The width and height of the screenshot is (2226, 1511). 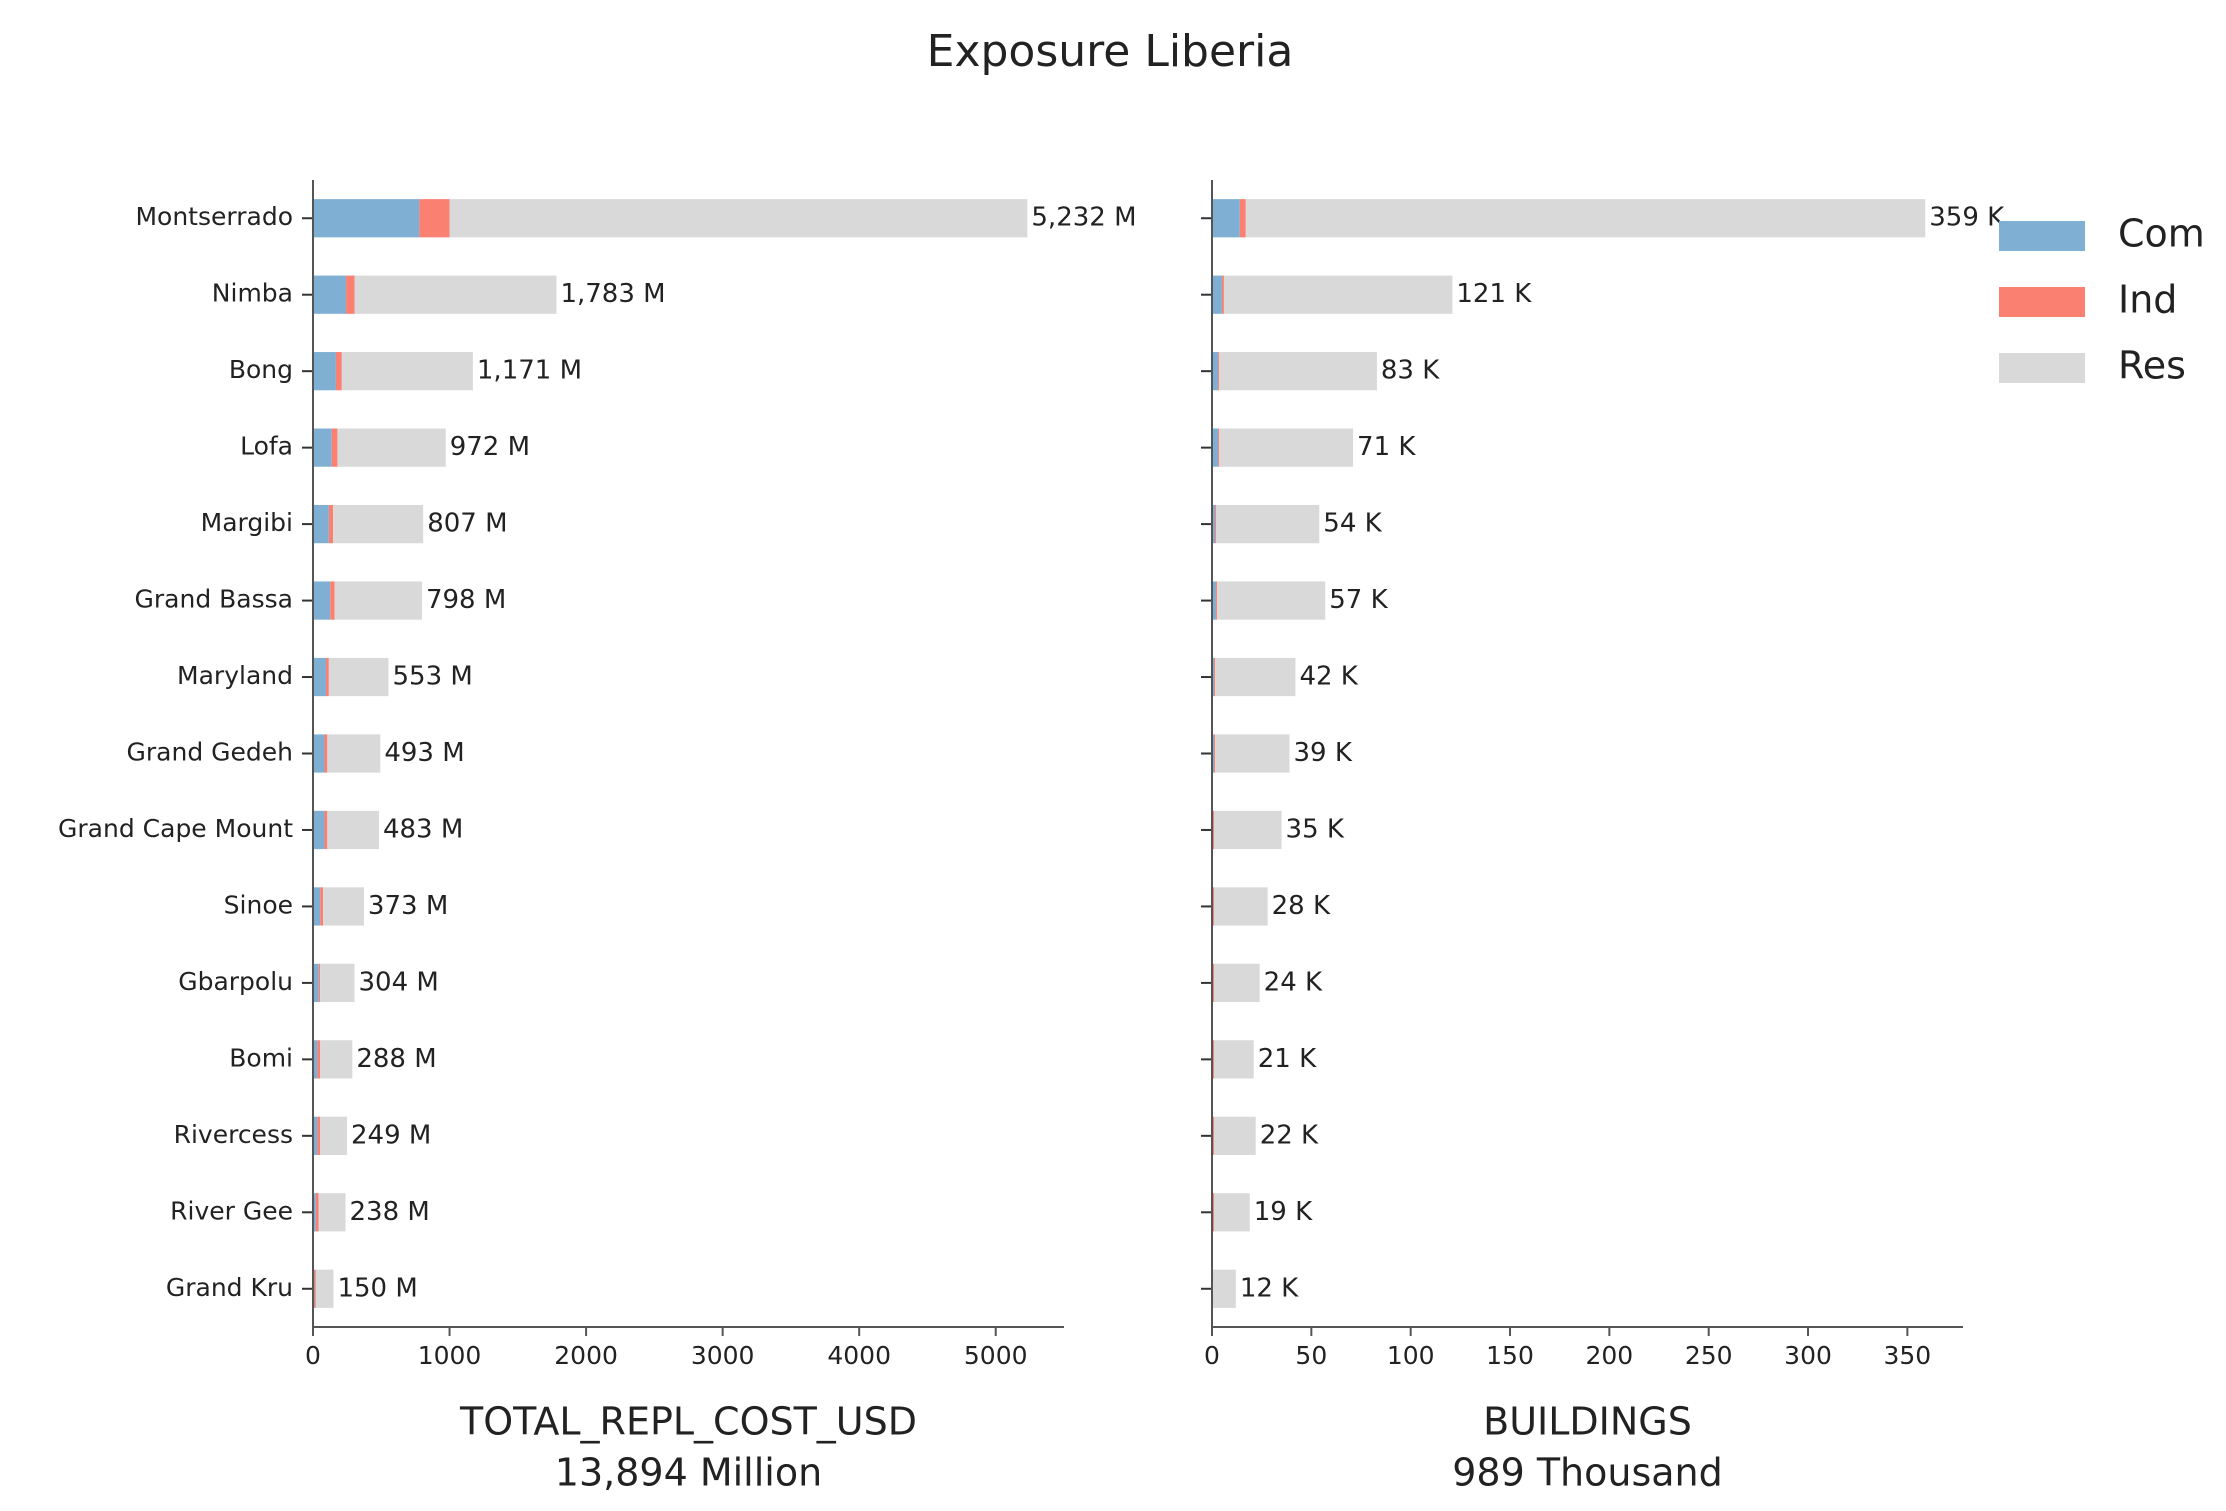 I want to click on y-tick-label: Maryland, so click(x=235, y=675).